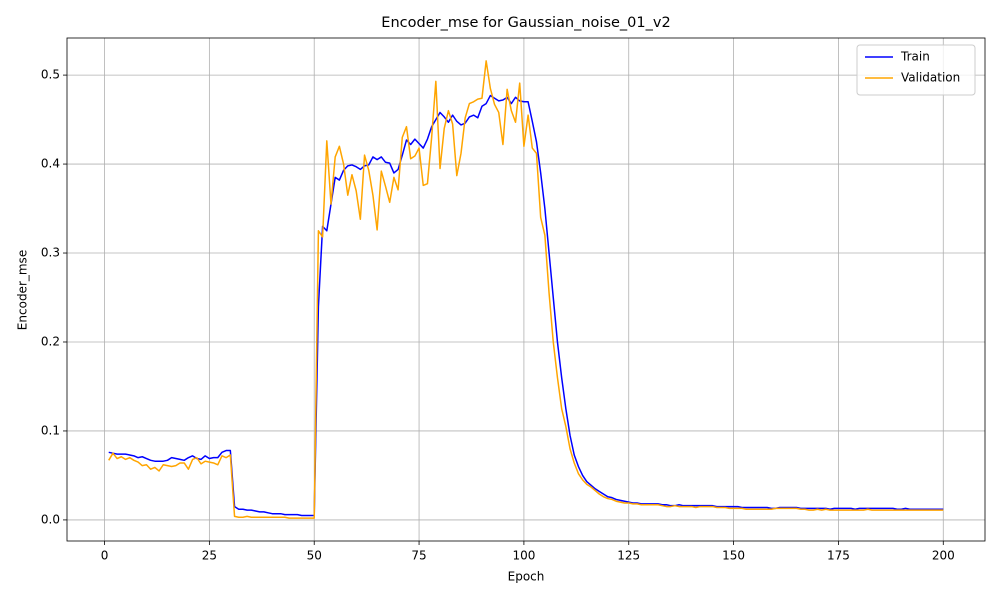 The height and width of the screenshot is (600, 1000). Describe the element at coordinates (418, 556) in the screenshot. I see `x-tick-label: 75` at that location.